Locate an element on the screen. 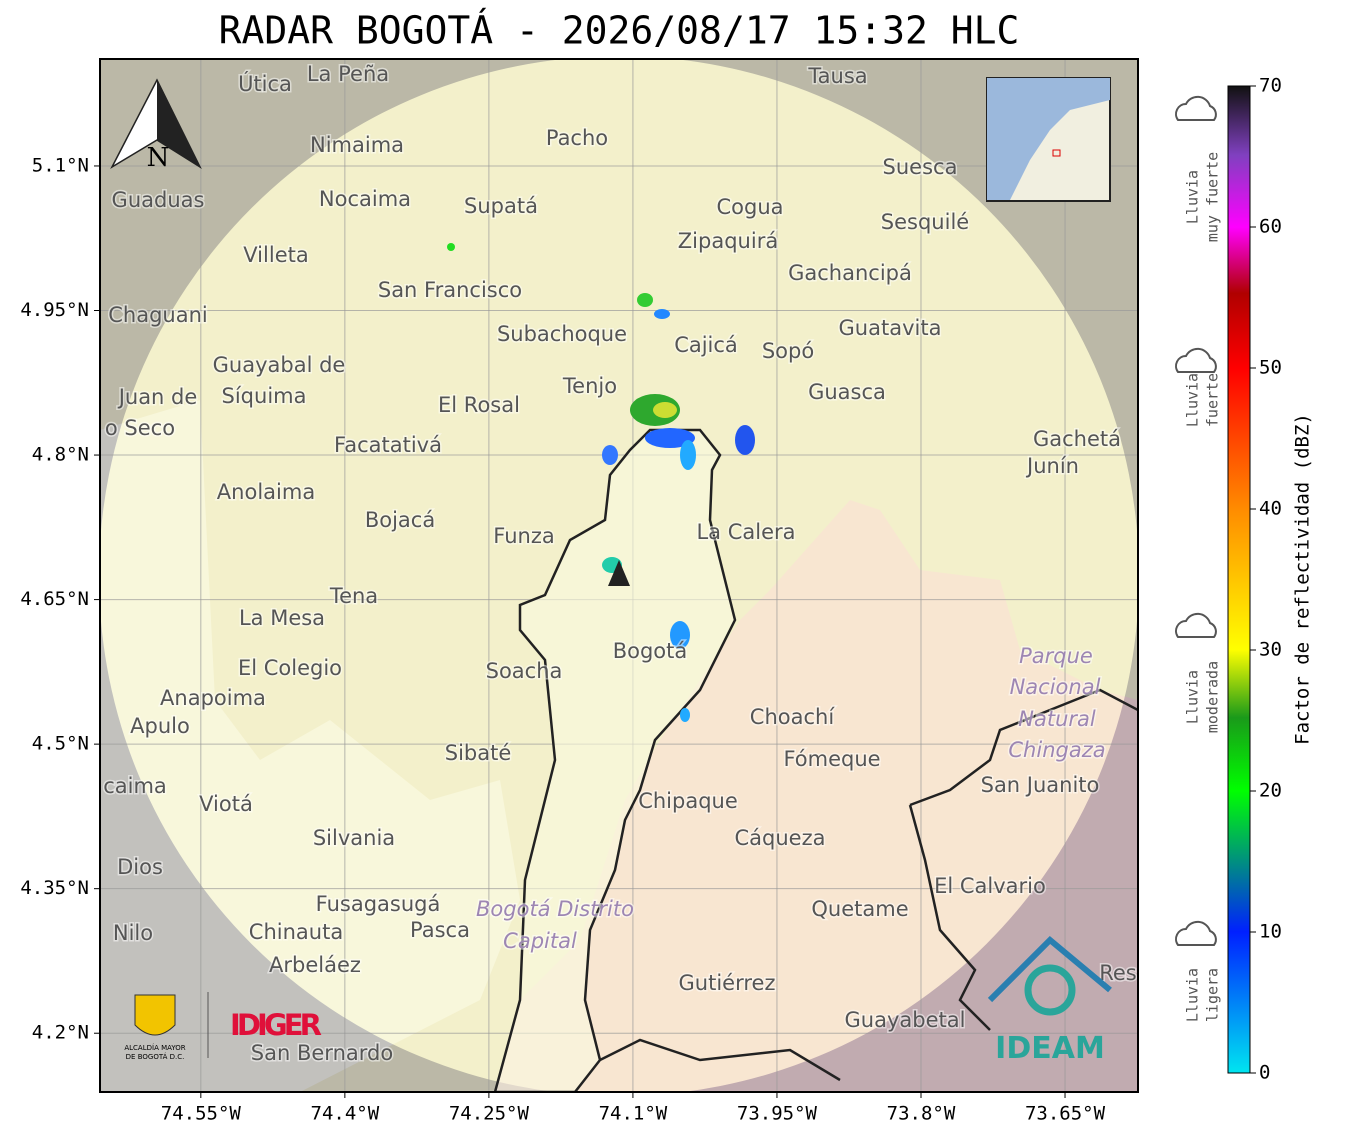 Image resolution: width=1349 pixels, height=1139 pixels. place-label: Guaduas is located at coordinates (158, 200).